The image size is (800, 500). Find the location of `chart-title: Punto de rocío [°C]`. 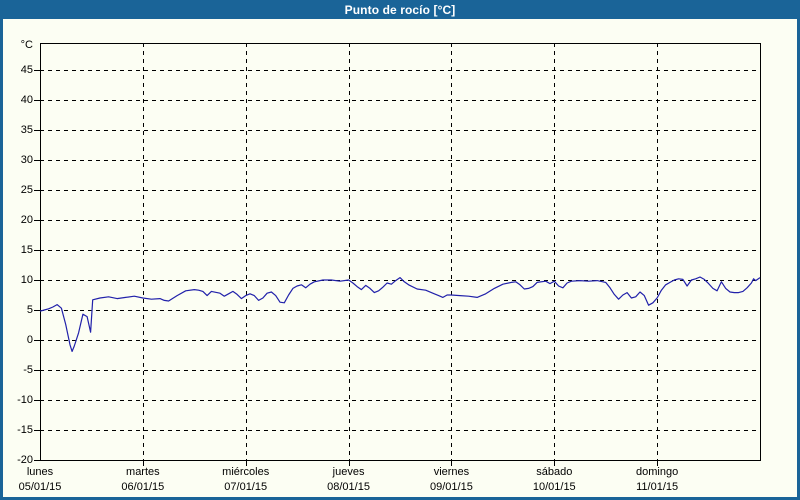

chart-title: Punto de rocío [°C] is located at coordinates (400, 9).